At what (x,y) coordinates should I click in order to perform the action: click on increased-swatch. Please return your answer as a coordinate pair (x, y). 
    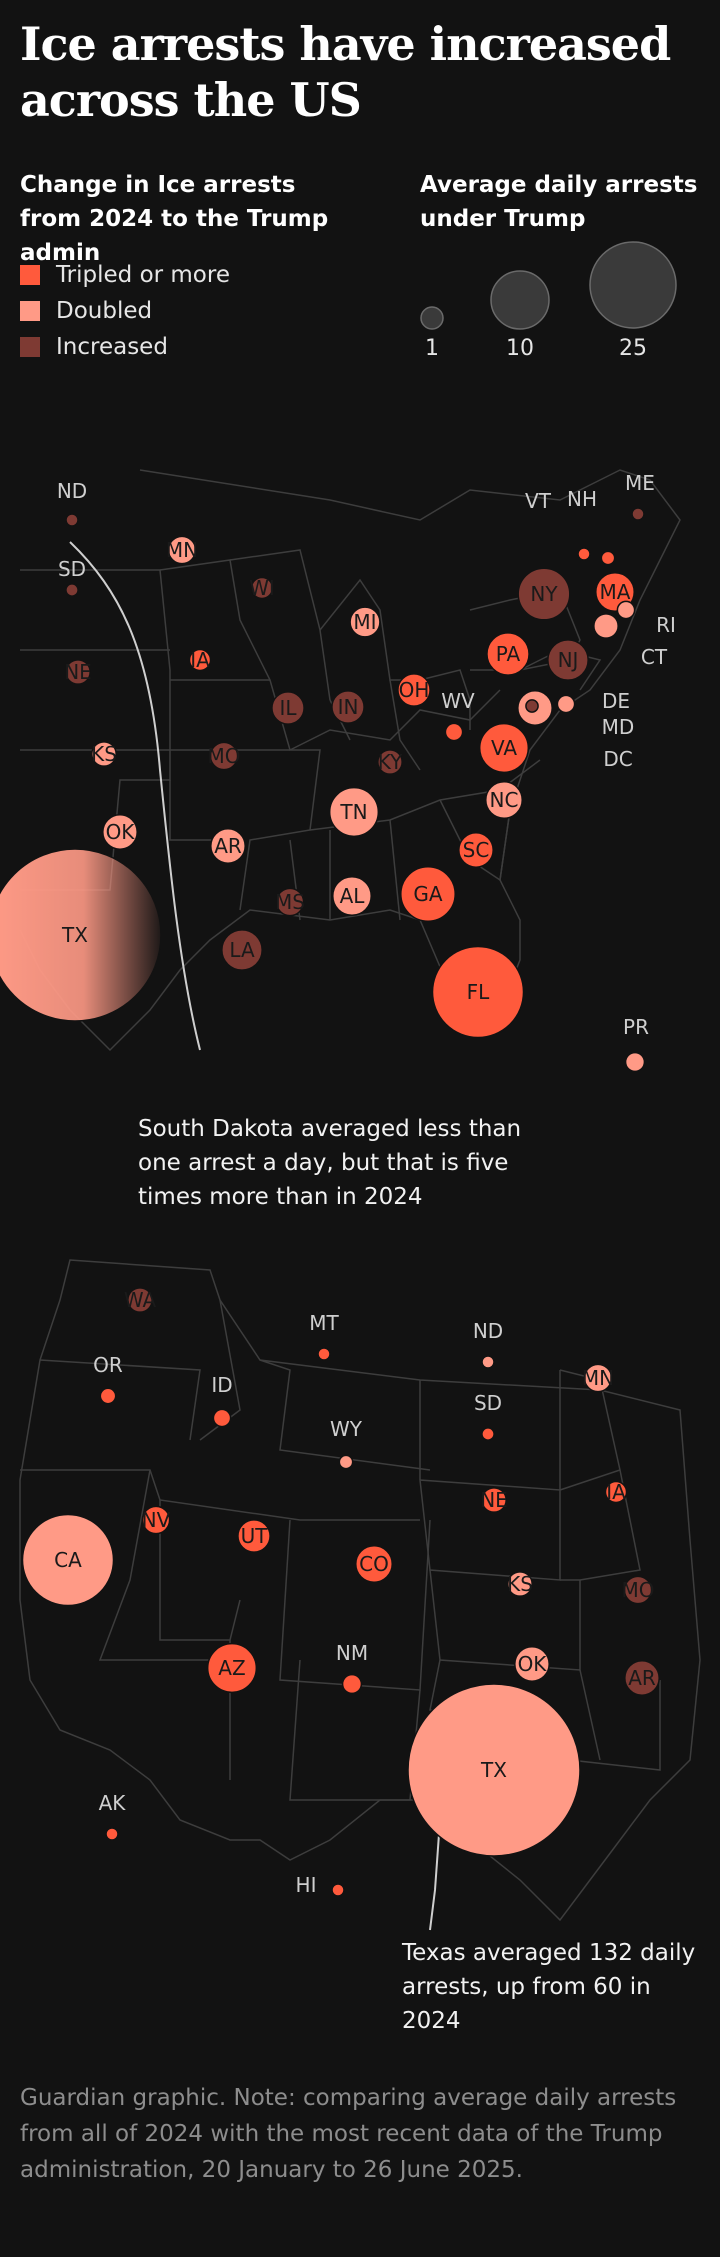
    Looking at the image, I should click on (30, 347).